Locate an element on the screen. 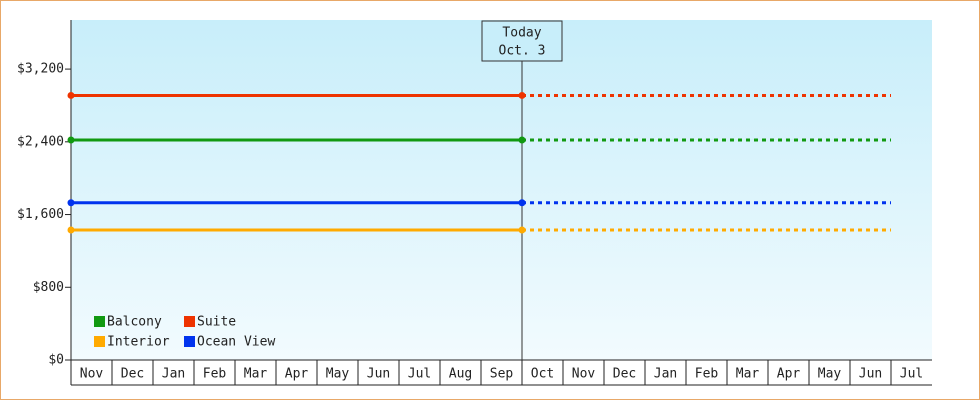  y-tick-label: $0 is located at coordinates (56, 360).